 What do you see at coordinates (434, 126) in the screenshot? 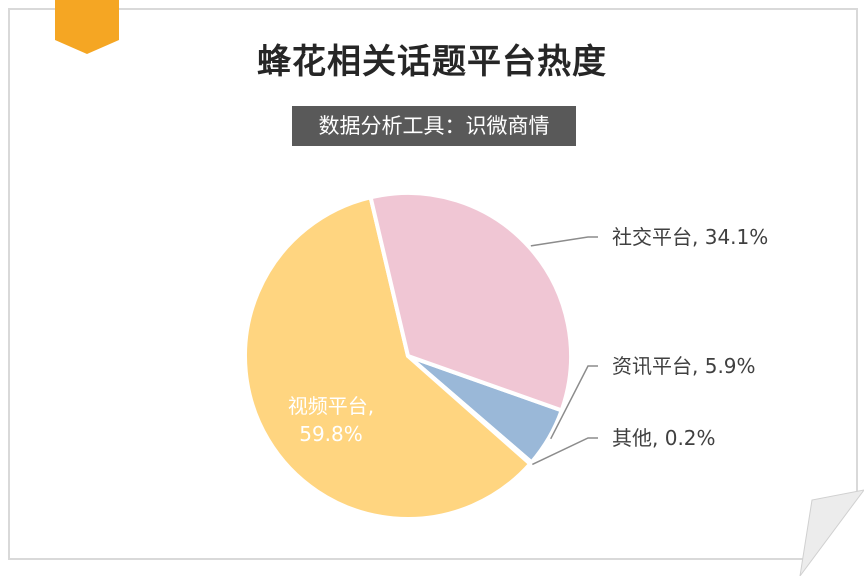
I see `chart-subtitle: 数据分析工具：识微商情` at bounding box center [434, 126].